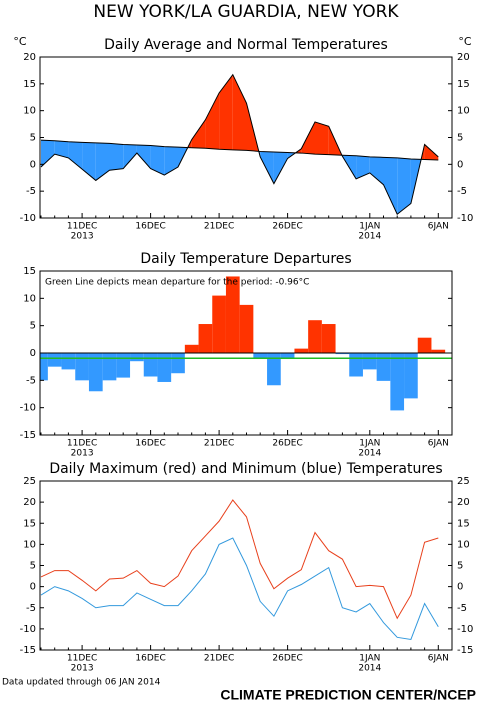 The width and height of the screenshot is (491, 706). Describe the element at coordinates (462, 608) in the screenshot. I see `y-tick-label-right: -5` at that location.